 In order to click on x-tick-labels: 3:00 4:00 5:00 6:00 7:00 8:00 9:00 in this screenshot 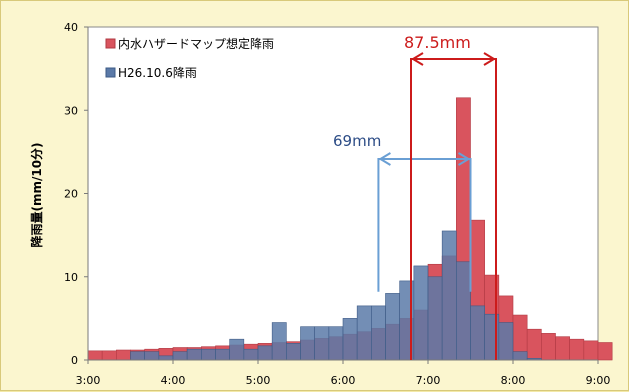, I will do `click(343, 373)`.